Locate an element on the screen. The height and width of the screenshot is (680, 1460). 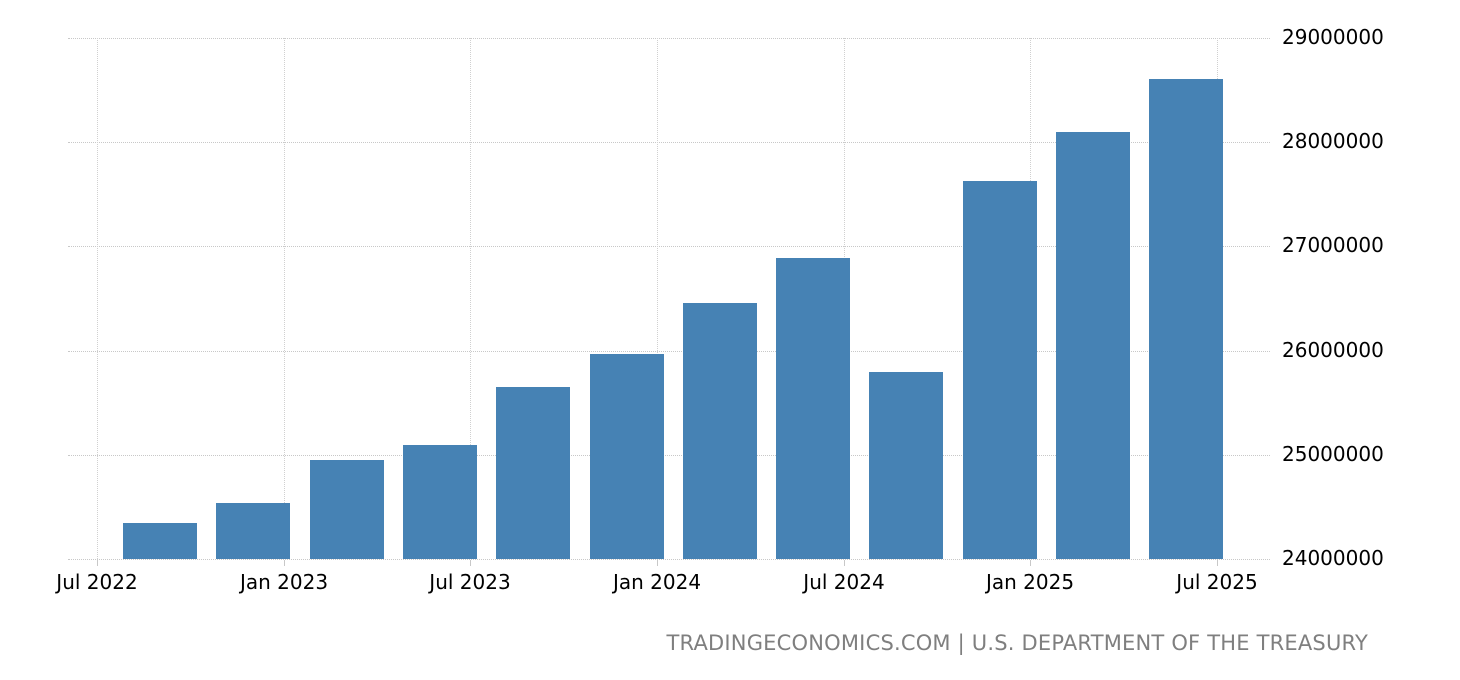
bar-dec-2023 is located at coordinates (627, 456).